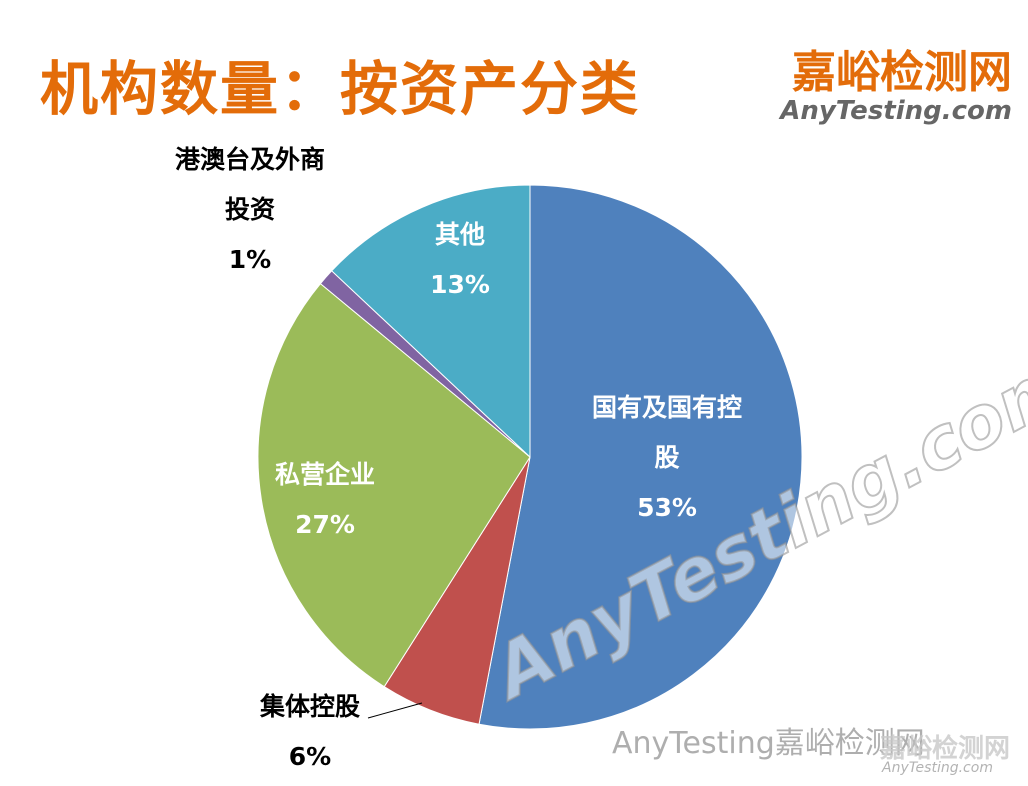  Describe the element at coordinates (768, 743) in the screenshot. I see `watermark-line: AnyTesting嘉峪检测网` at that location.